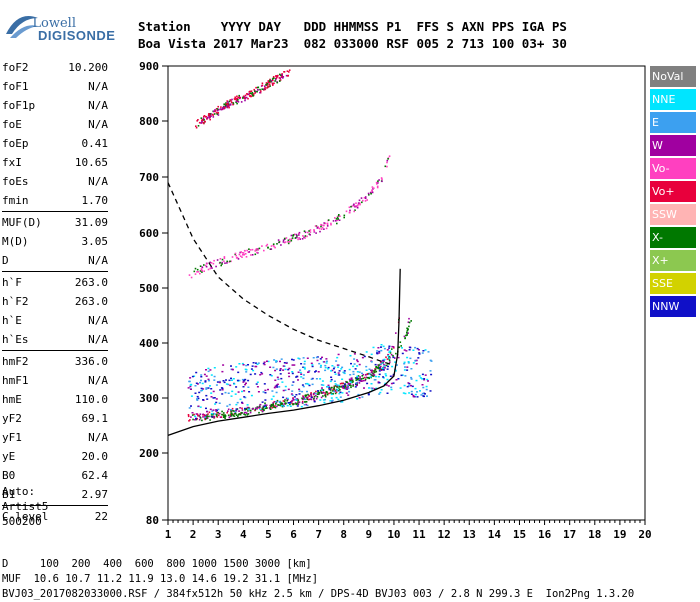  What do you see at coordinates (22, 27) in the screenshot?
I see `logo-mark-icon` at bounding box center [22, 27].